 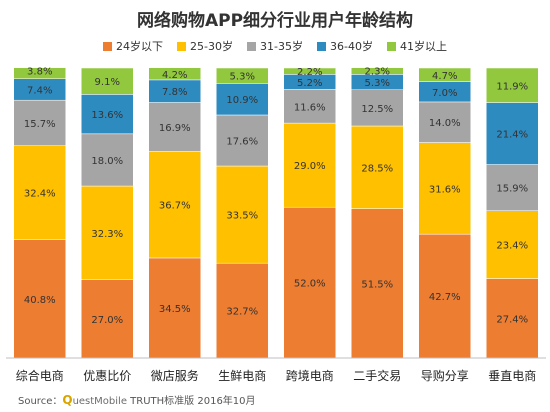 I want to click on data-label: 13.6%, so click(x=107, y=115).